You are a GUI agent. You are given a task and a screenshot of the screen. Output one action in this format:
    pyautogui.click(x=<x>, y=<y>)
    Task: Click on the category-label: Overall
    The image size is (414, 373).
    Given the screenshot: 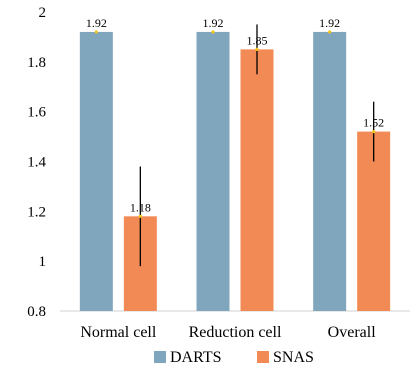 What is the action you would take?
    pyautogui.click(x=352, y=332)
    